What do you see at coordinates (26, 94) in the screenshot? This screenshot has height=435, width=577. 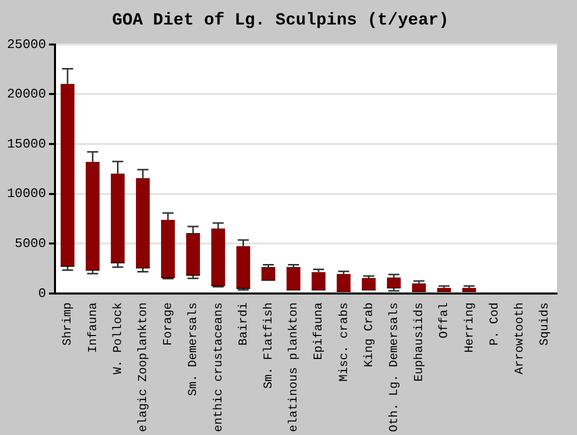 I see `y-tick-label: 20000` at bounding box center [26, 94].